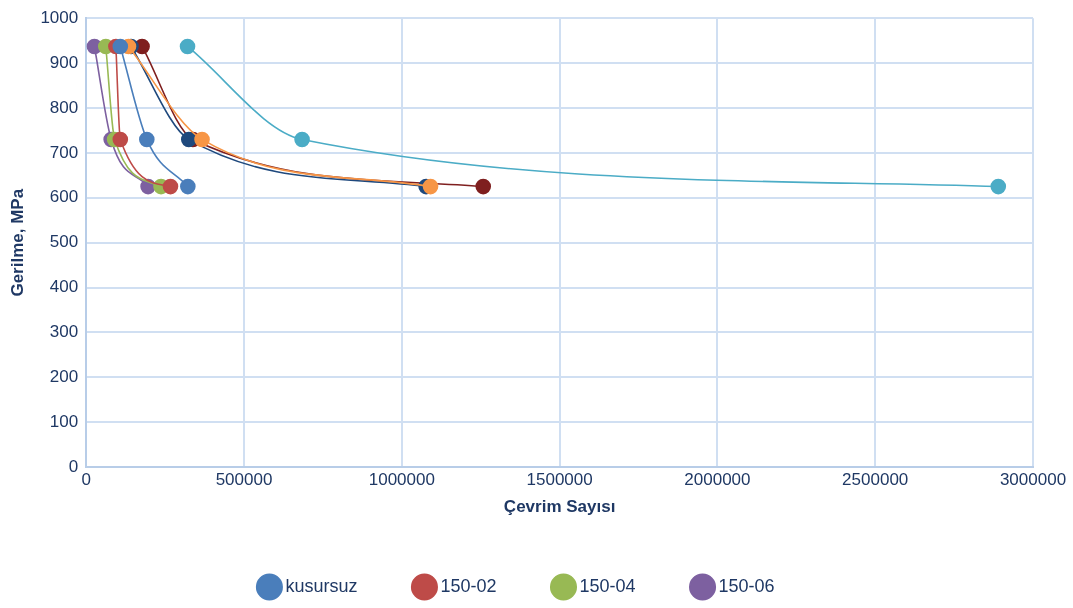  I want to click on x-axis-title: Çevrim Sayısı, so click(559, 507).